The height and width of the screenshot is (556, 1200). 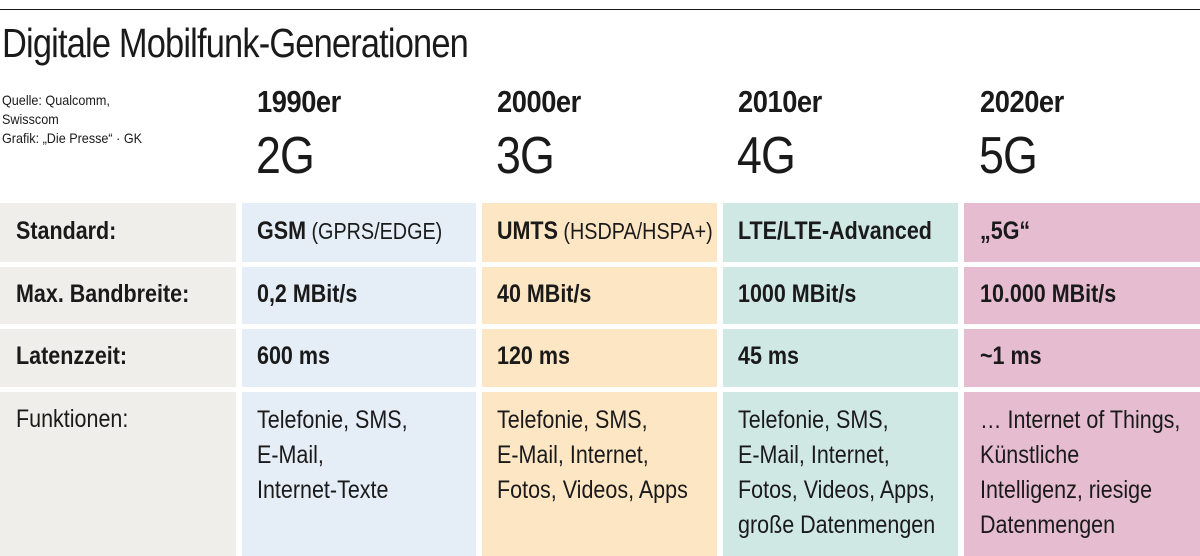 I want to click on functions-line: Fotos, Videos, Apps, so click(x=592, y=490).